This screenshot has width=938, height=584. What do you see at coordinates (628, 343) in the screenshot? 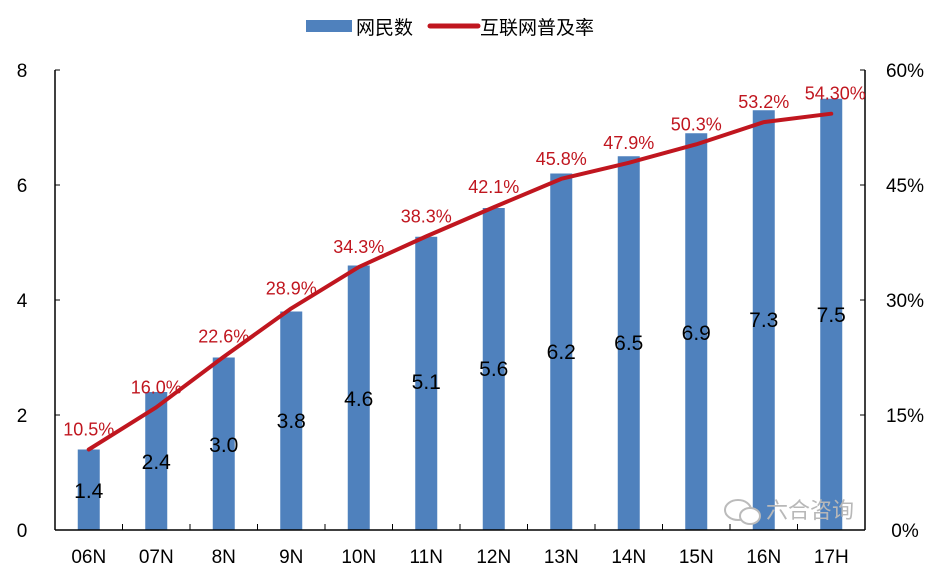
I see `bar-data-label: 6.5` at bounding box center [628, 343].